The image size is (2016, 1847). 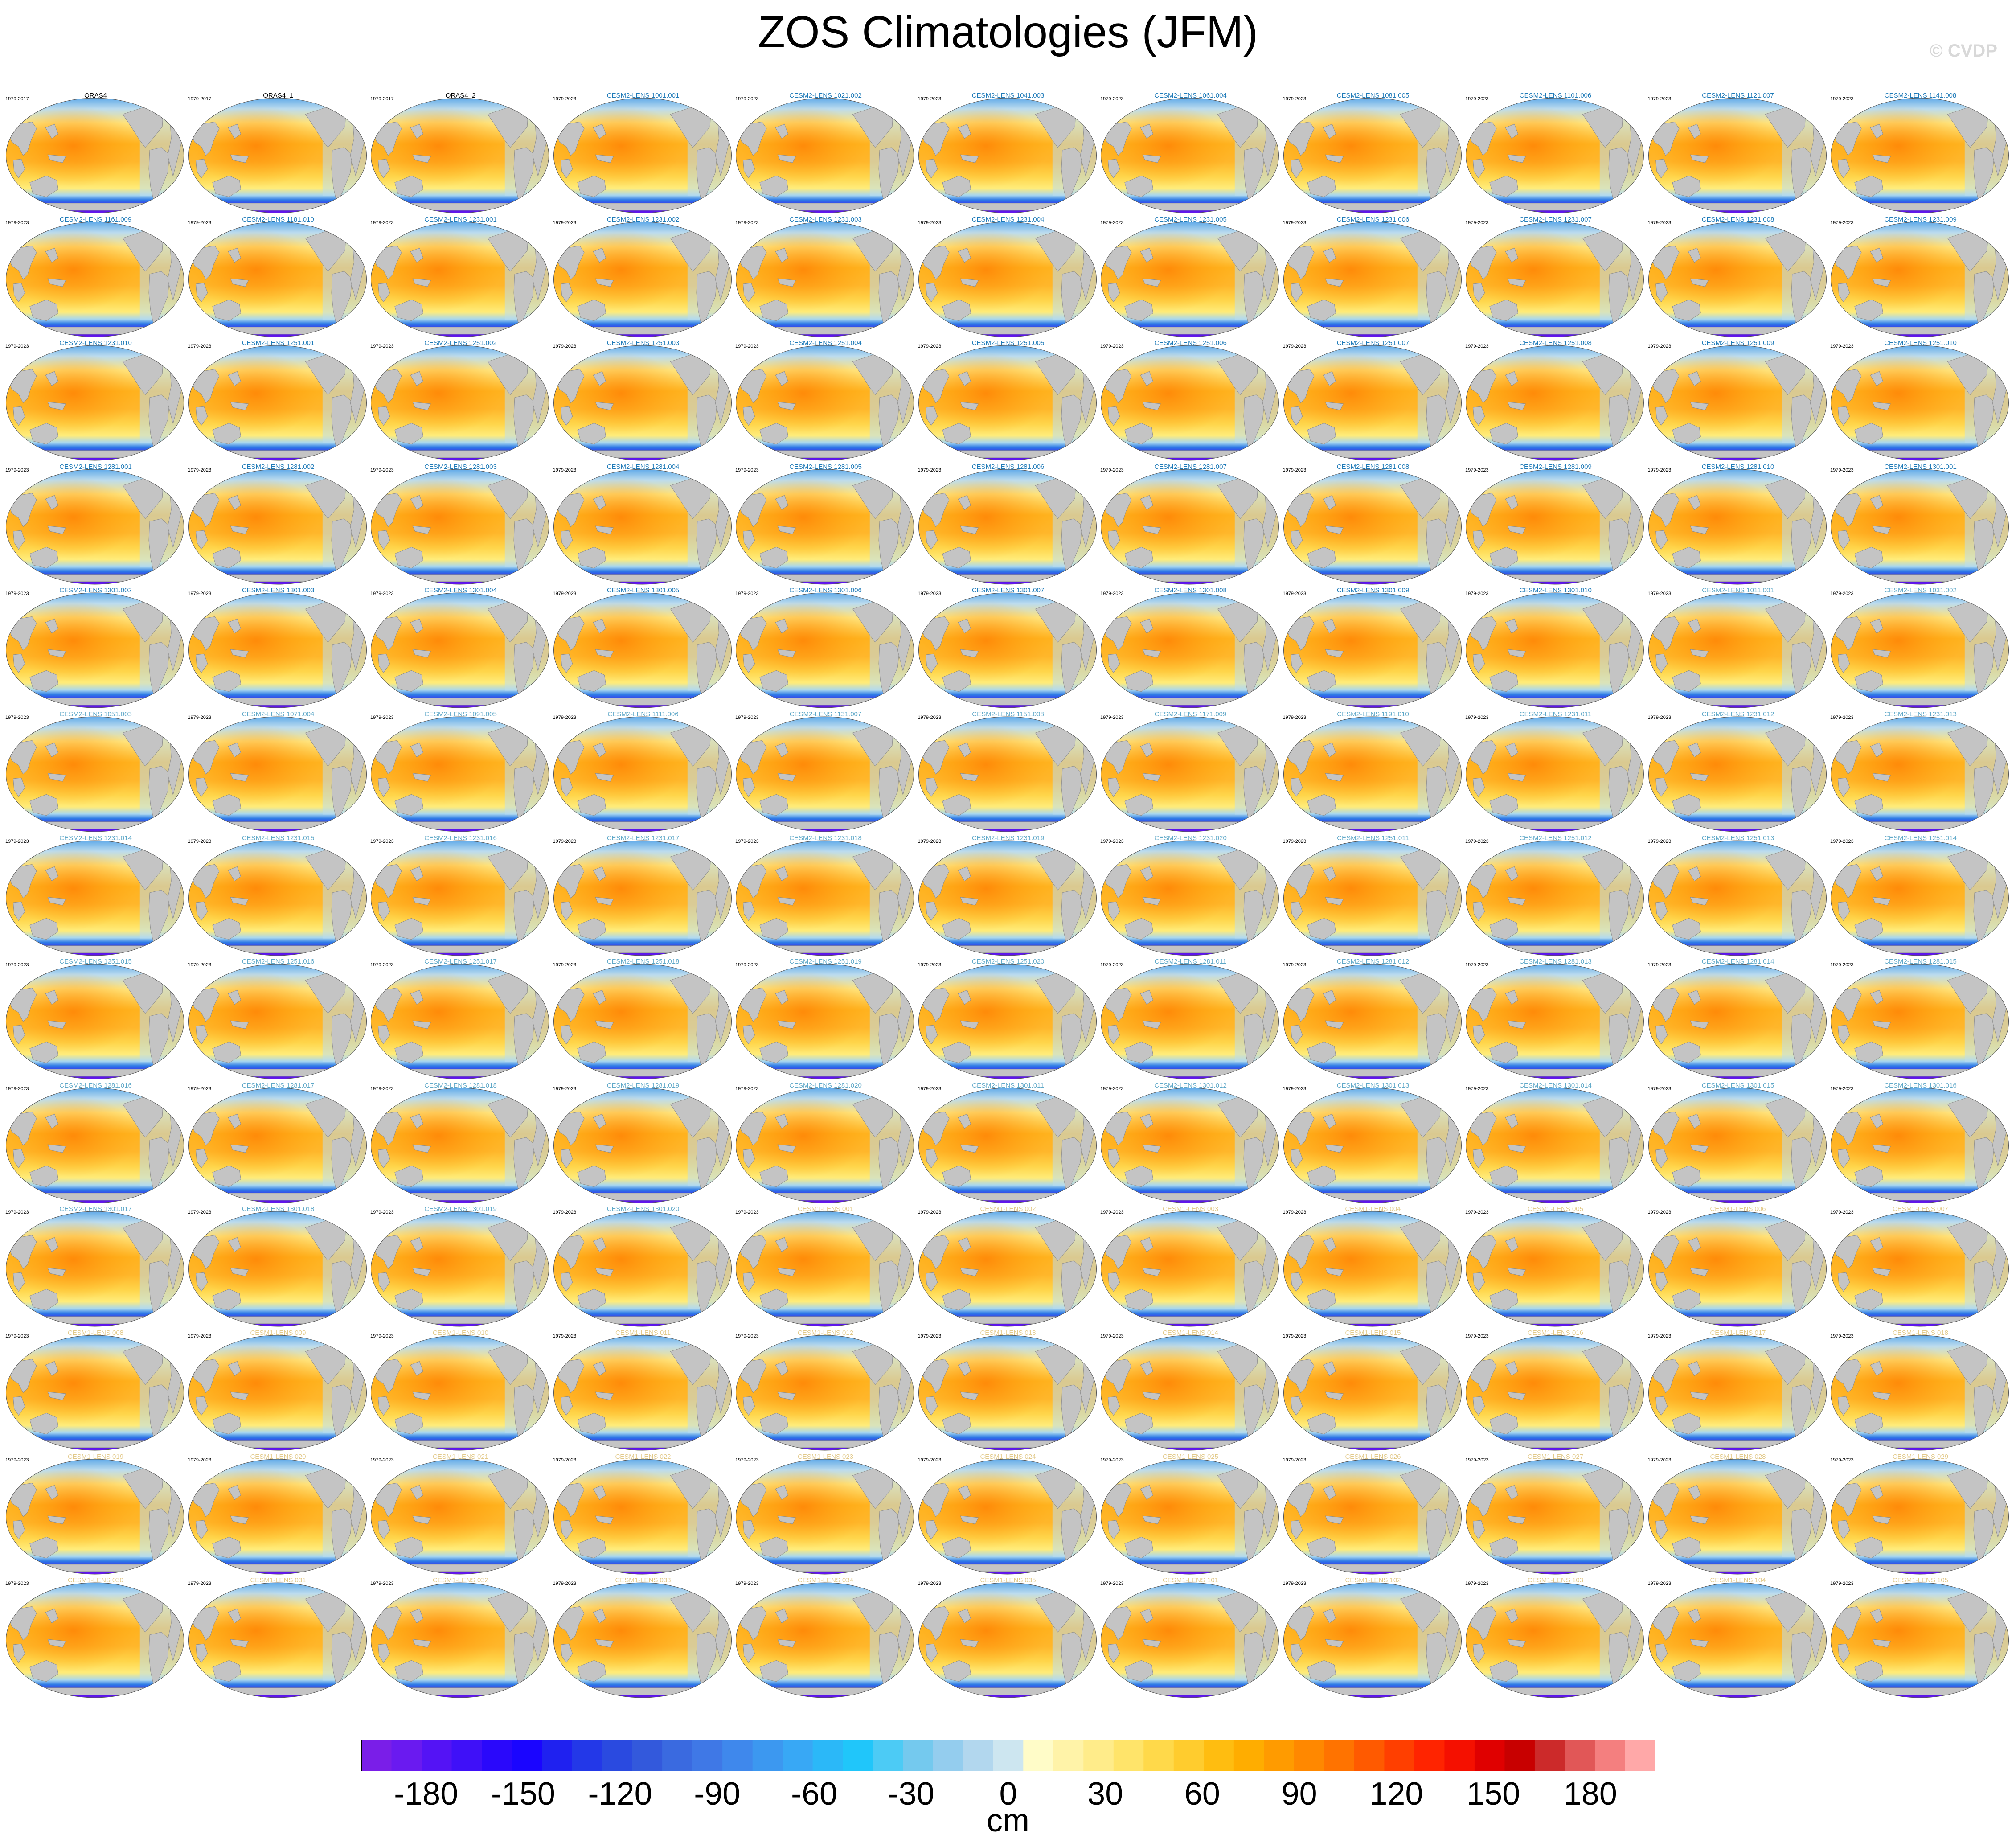 What do you see at coordinates (95, 154) in the screenshot?
I see `map-panel: ORAS4 1979-2017` at bounding box center [95, 154].